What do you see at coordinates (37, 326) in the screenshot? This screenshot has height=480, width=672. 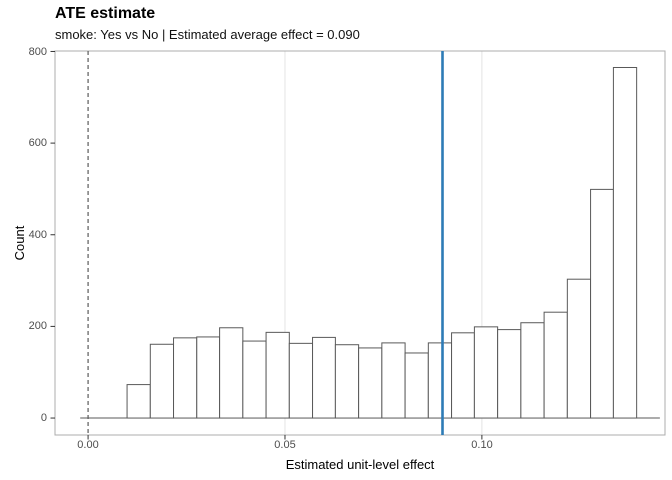 I see `y-tick-label-200: 200` at bounding box center [37, 326].